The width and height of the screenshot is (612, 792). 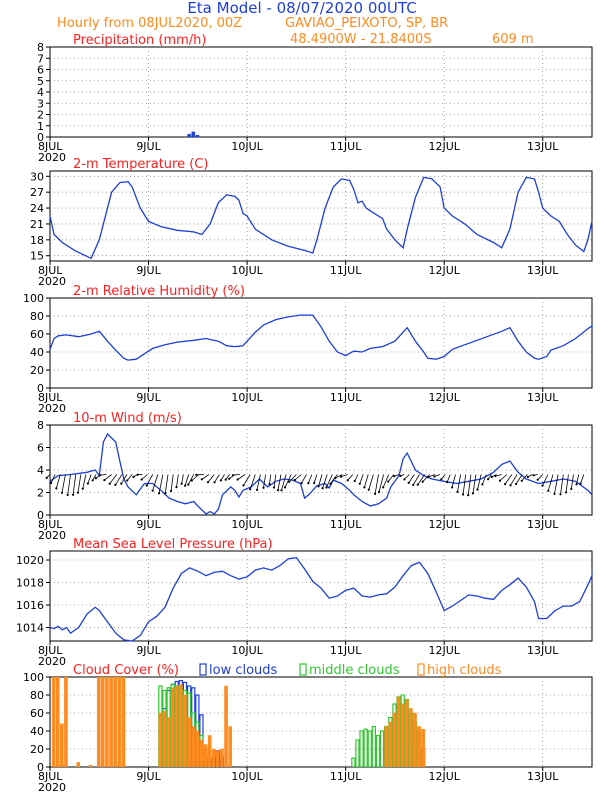 What do you see at coordinates (346, 146) in the screenshot?
I see `precip-xtick-label: 11JUL` at bounding box center [346, 146].